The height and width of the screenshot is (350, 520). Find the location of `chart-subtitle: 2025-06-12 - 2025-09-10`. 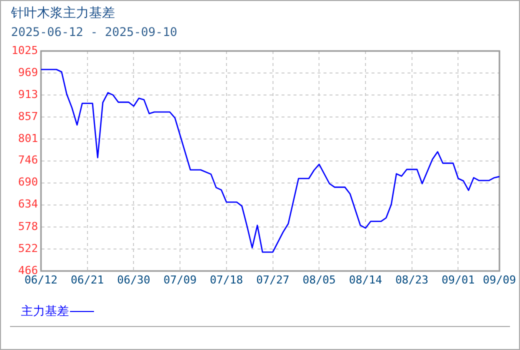

chart-subtitle: 2025-06-12 - 2025-09-10 is located at coordinates (94, 32).